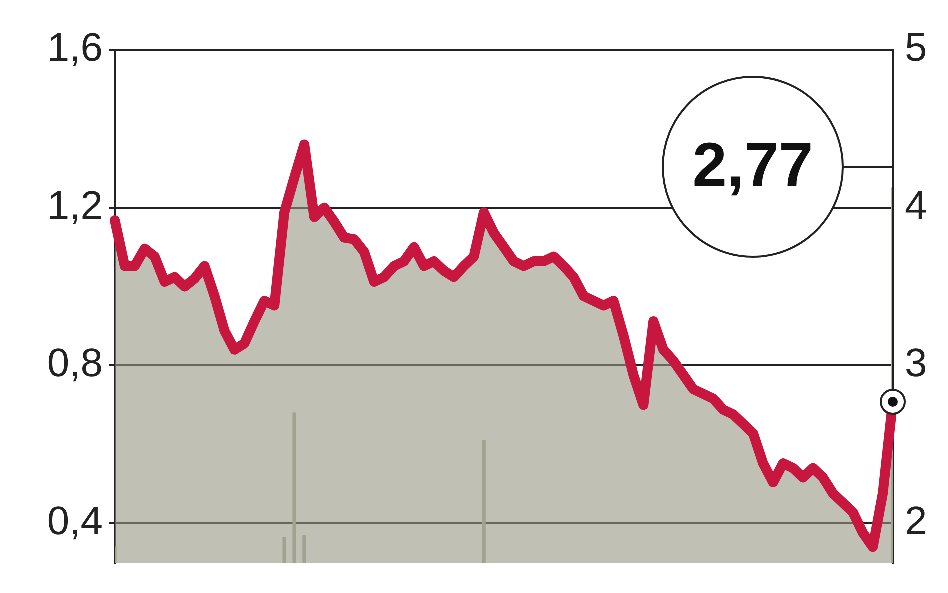  I want to click on y2-tick-label: 2, so click(916, 522).